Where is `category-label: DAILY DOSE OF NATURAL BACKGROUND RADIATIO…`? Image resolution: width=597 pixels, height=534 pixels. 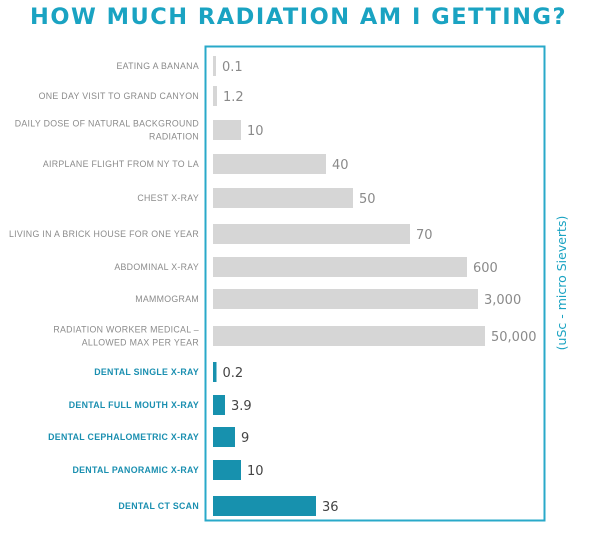 category-label: DAILY DOSE OF NATURAL BACKGROUND RADIATIO… is located at coordinates (107, 130).